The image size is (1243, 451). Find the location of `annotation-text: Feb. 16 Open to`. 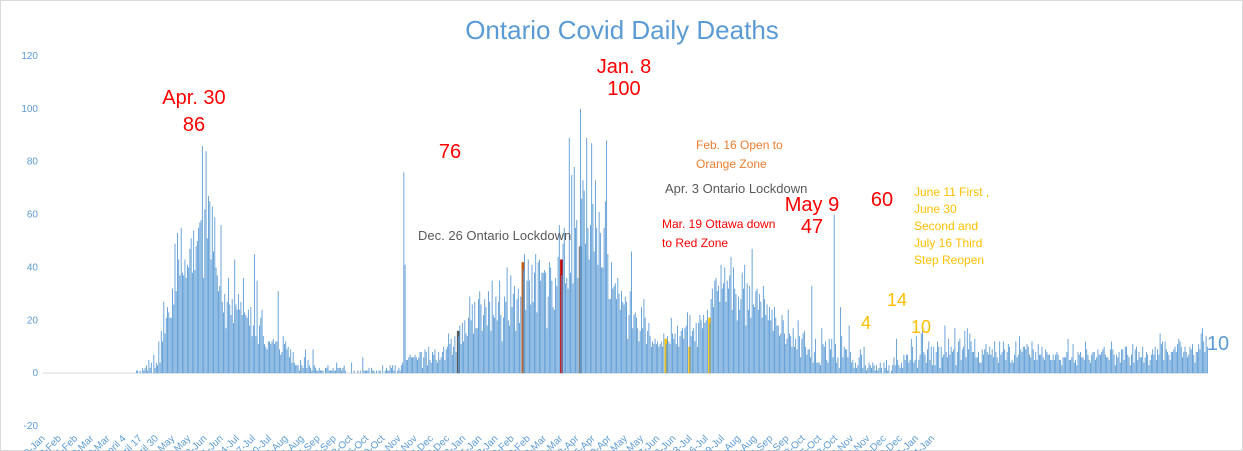

annotation-text: Feb. 16 Open to is located at coordinates (739, 145).